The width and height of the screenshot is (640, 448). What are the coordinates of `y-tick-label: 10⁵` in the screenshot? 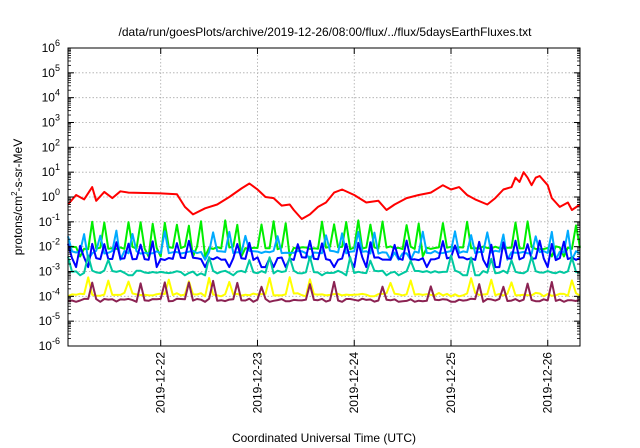 It's located at (51, 71).